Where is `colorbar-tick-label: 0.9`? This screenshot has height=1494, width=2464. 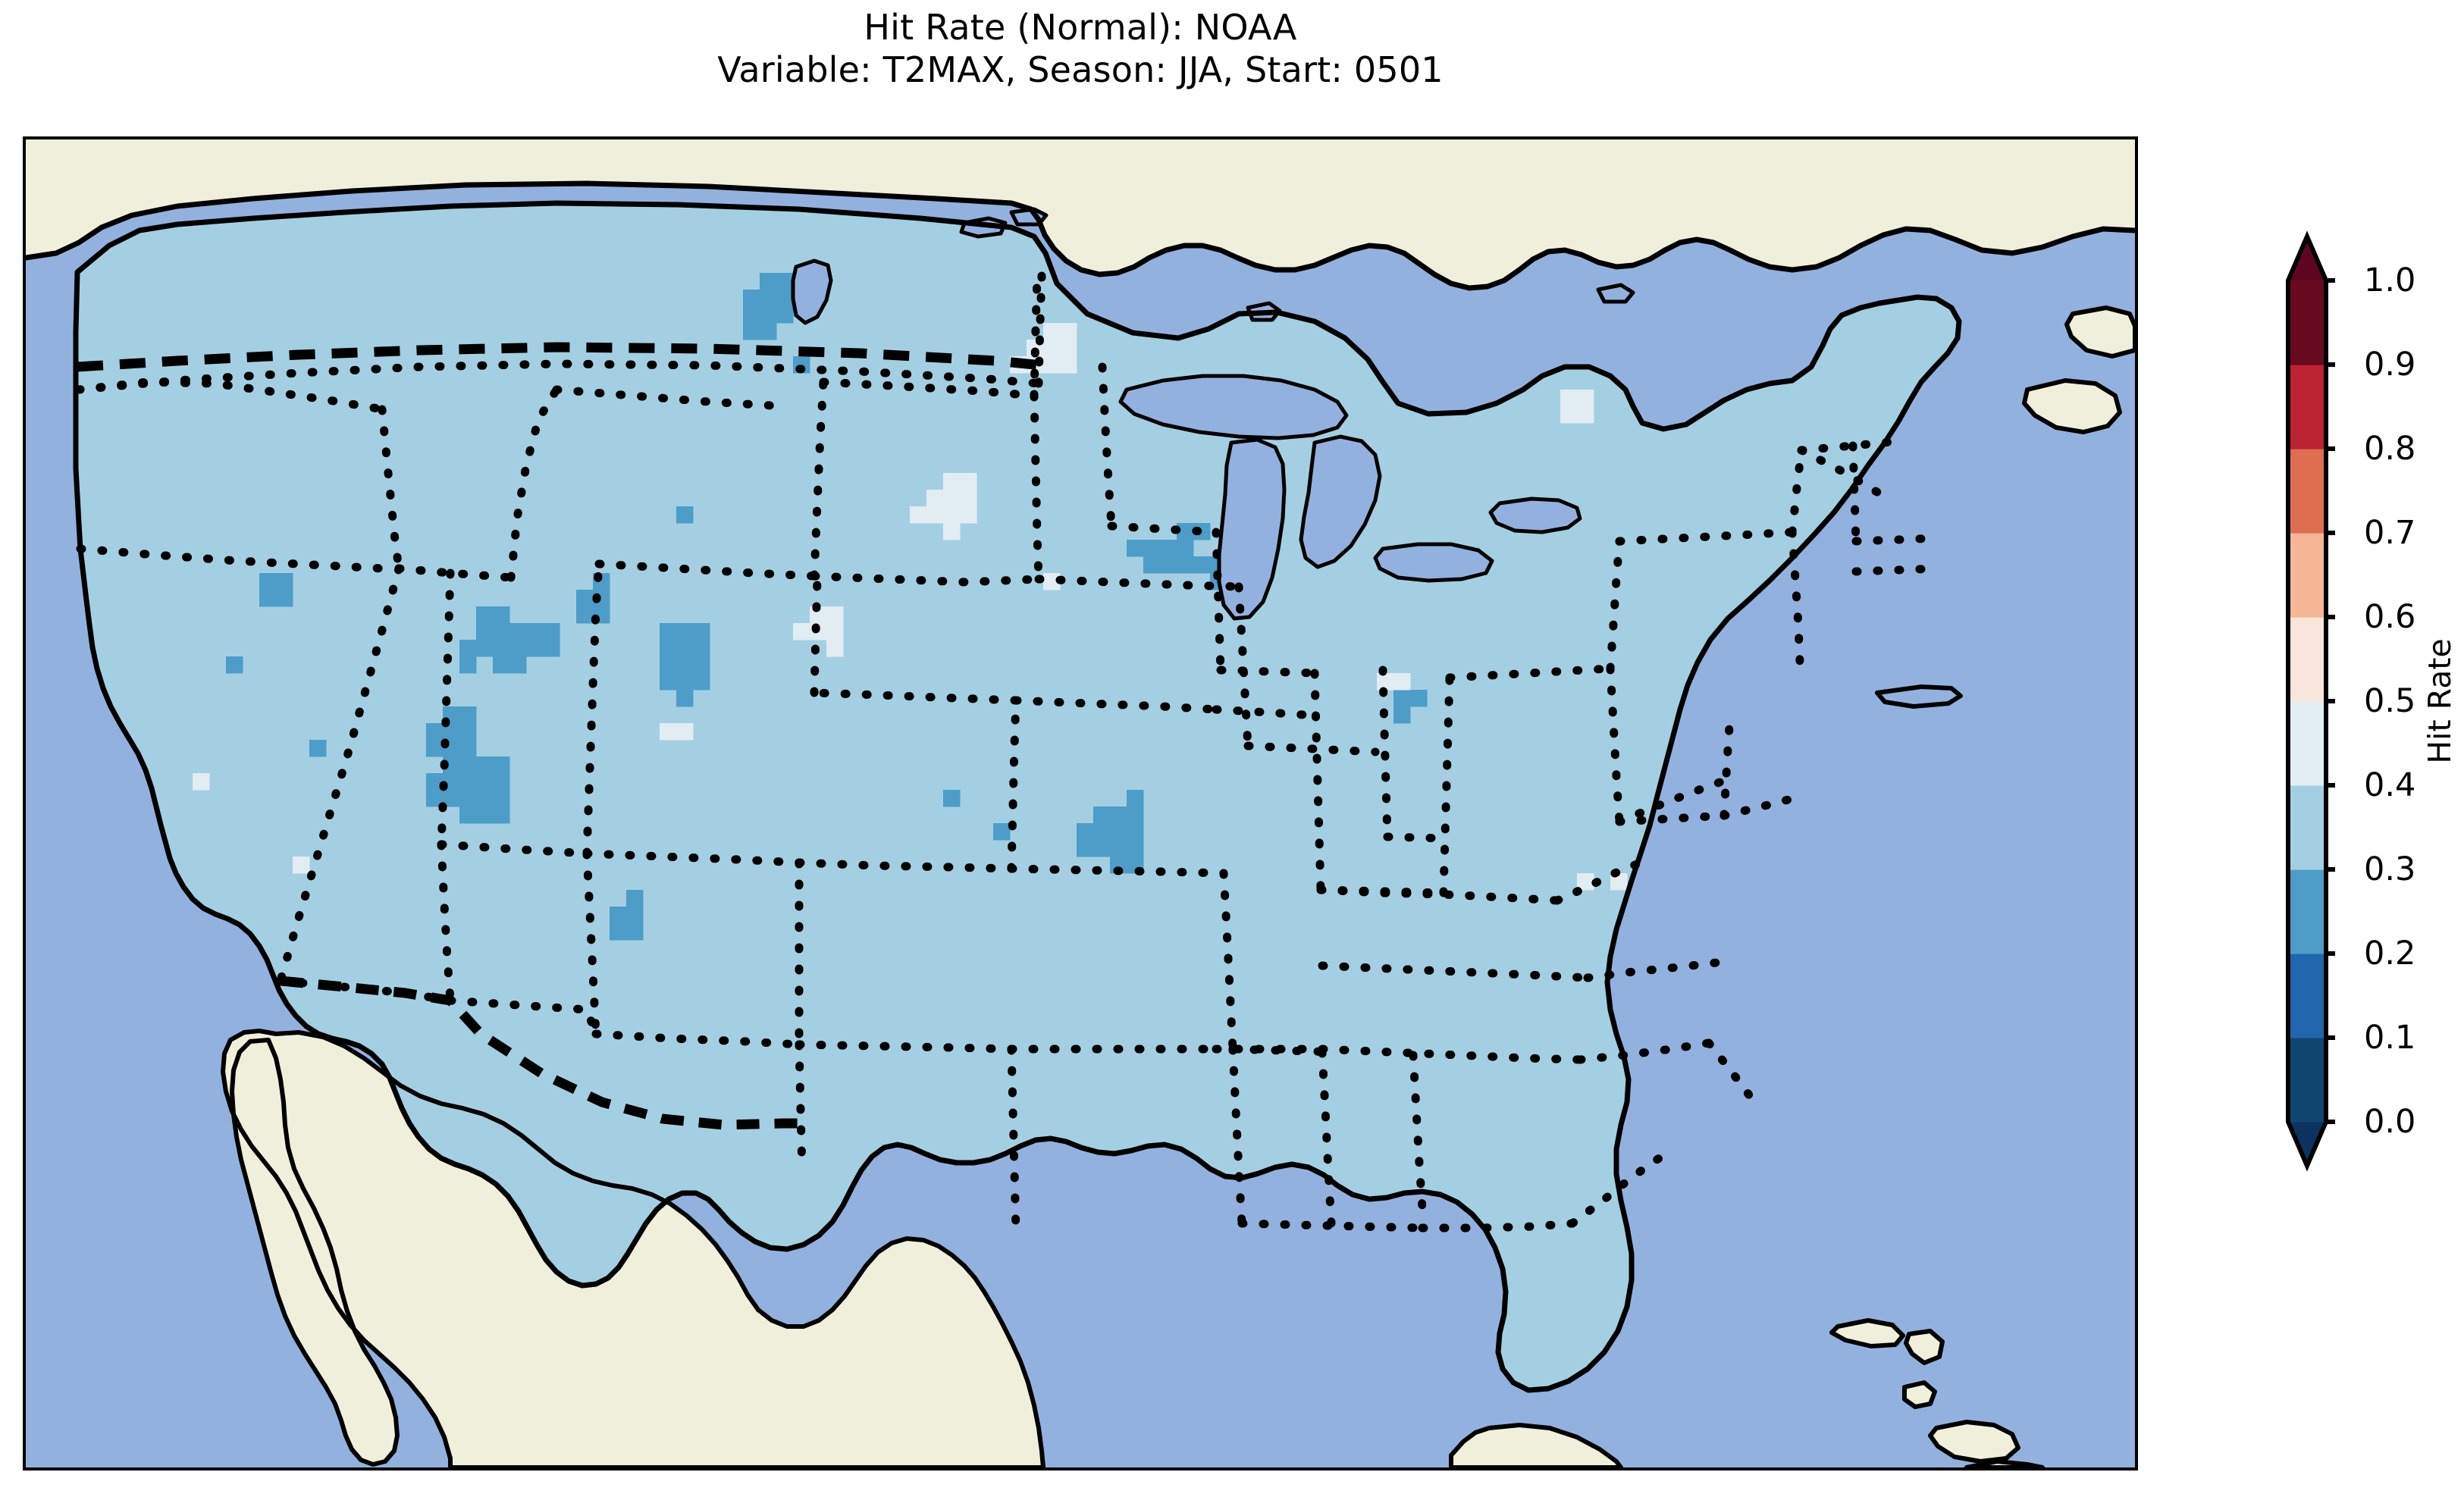
colorbar-tick-label: 0.9 is located at coordinates (2390, 365).